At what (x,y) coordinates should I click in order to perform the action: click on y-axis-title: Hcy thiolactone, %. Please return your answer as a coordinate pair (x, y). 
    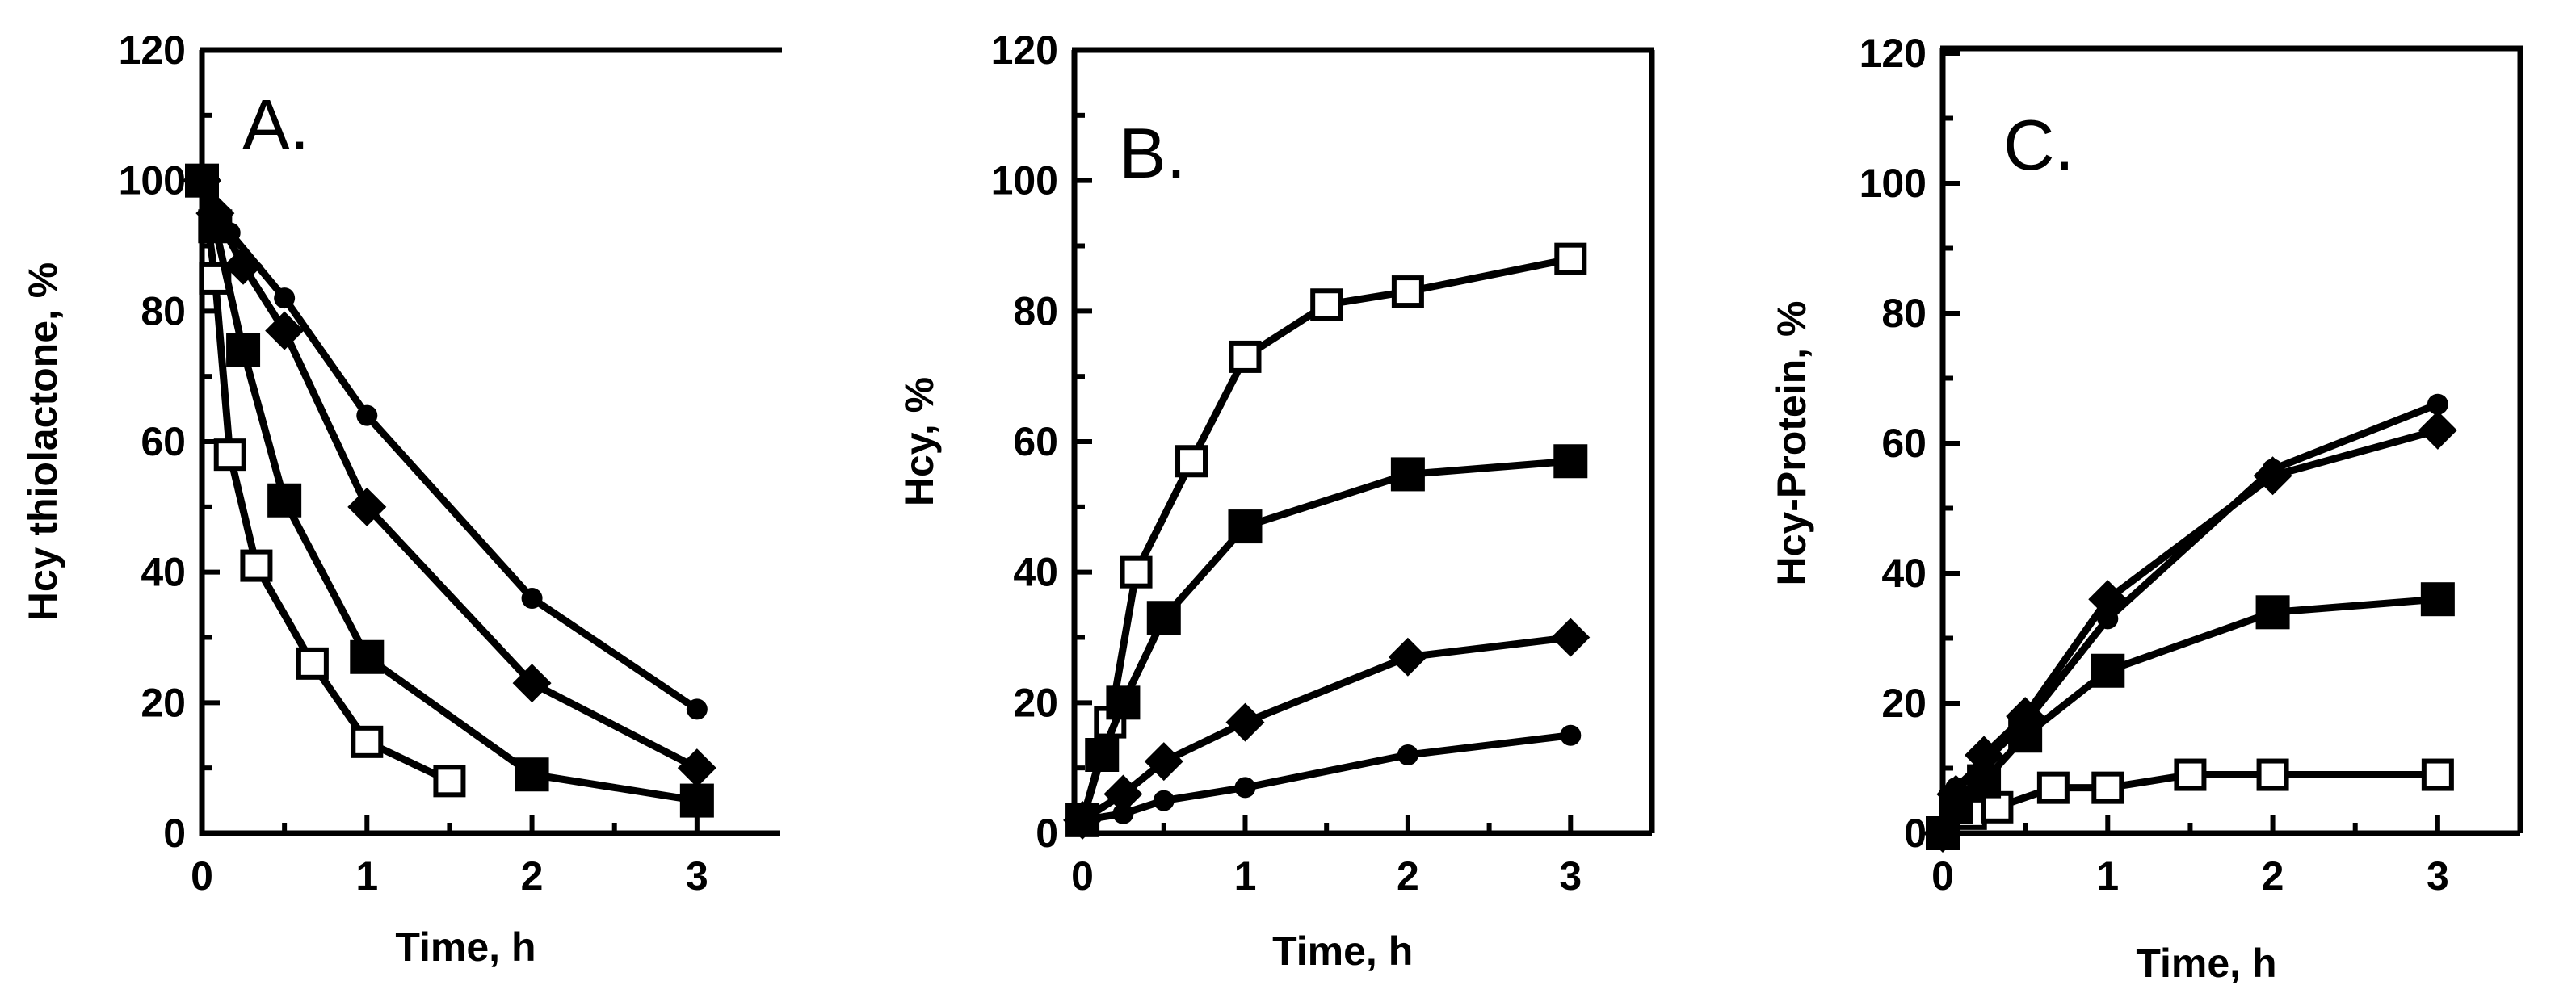
    Looking at the image, I should click on (42, 442).